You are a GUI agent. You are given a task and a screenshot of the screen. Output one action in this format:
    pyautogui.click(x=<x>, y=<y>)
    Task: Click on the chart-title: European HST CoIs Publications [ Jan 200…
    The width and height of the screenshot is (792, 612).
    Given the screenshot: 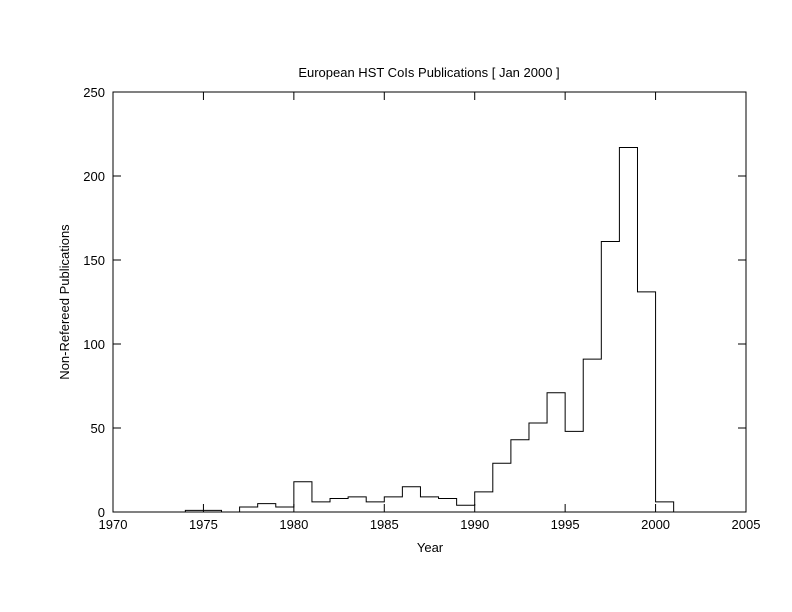 What is the action you would take?
    pyautogui.click(x=428, y=72)
    